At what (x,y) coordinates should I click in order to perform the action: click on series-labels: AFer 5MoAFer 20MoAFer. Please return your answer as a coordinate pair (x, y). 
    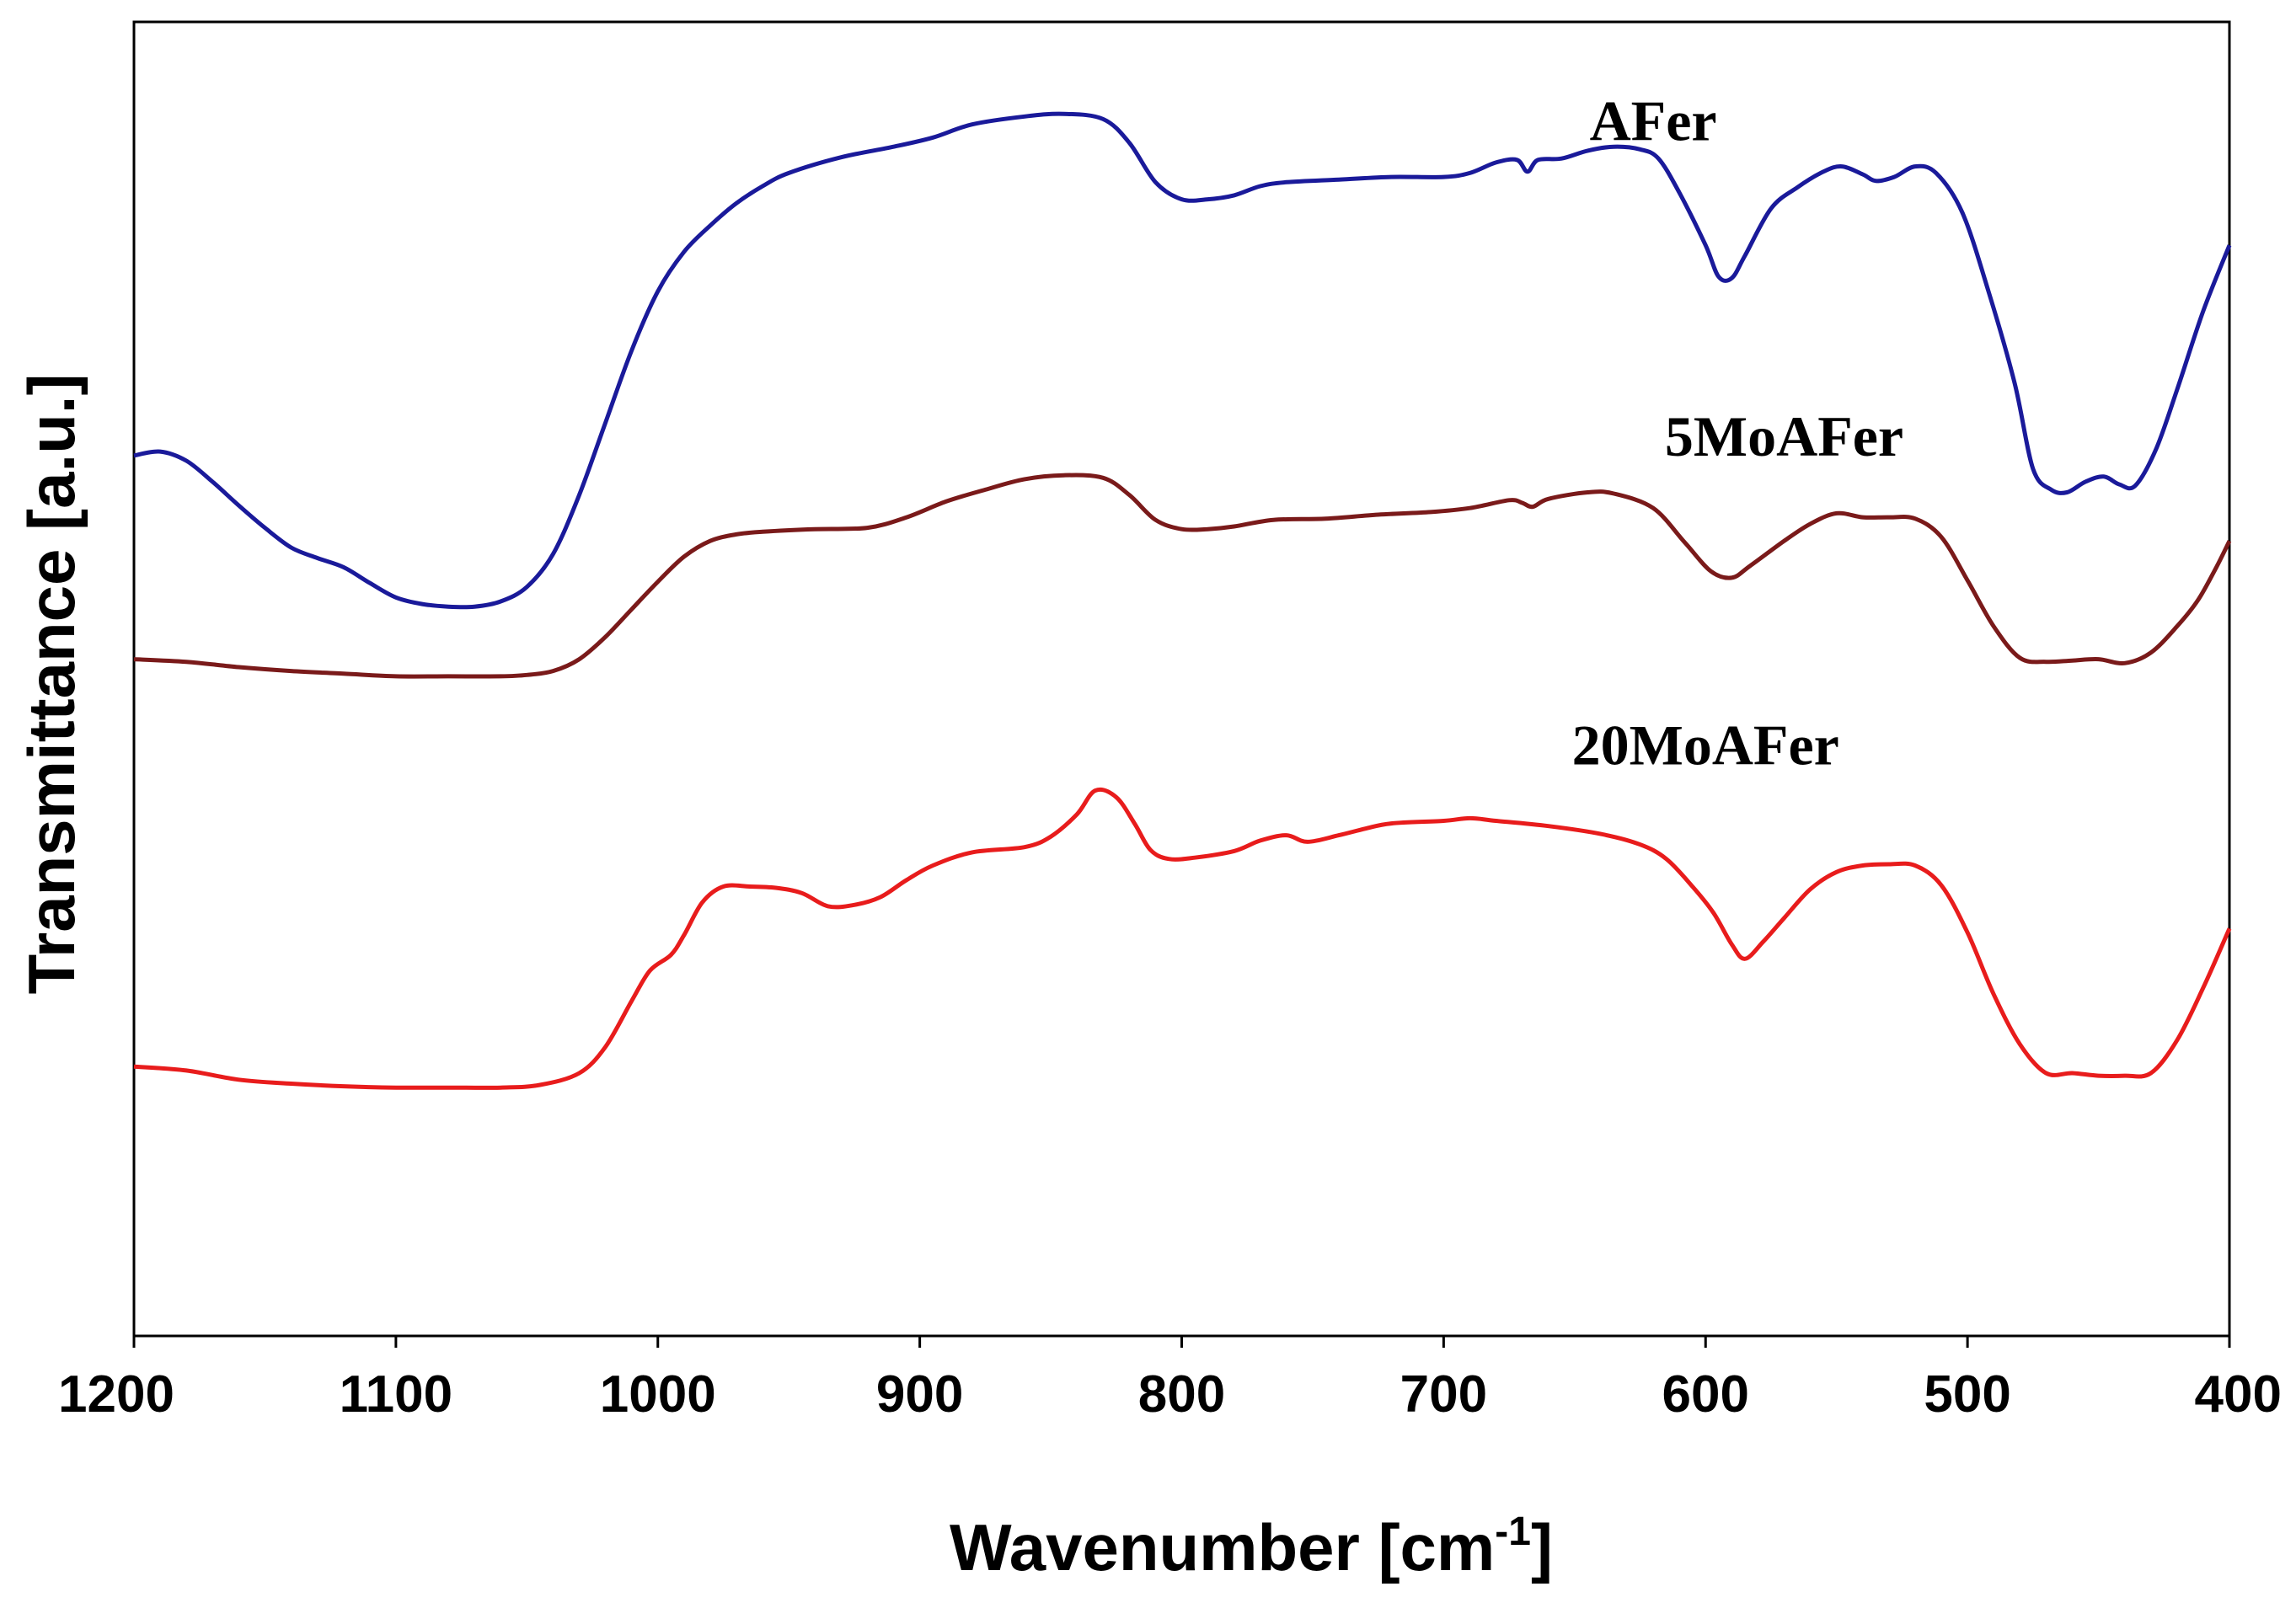
    Looking at the image, I should click on (1737, 432).